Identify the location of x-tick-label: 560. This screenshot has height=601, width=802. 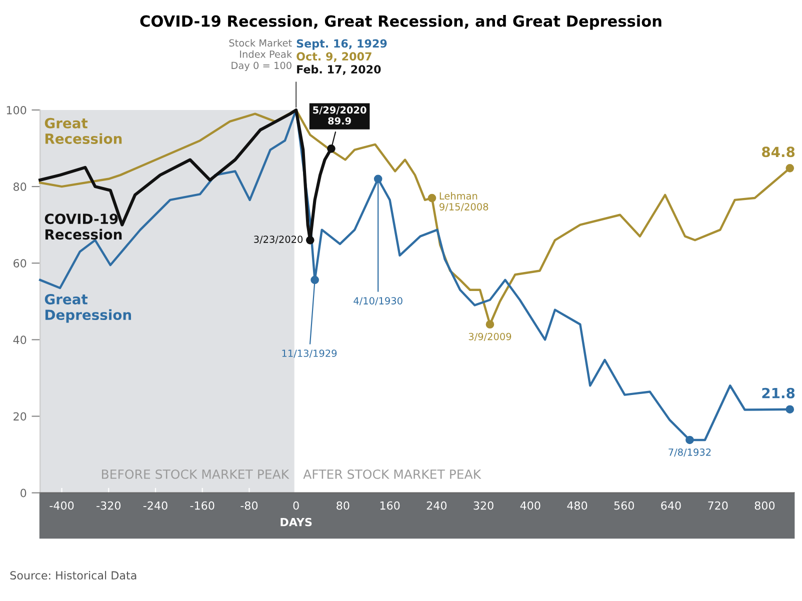
(624, 505).